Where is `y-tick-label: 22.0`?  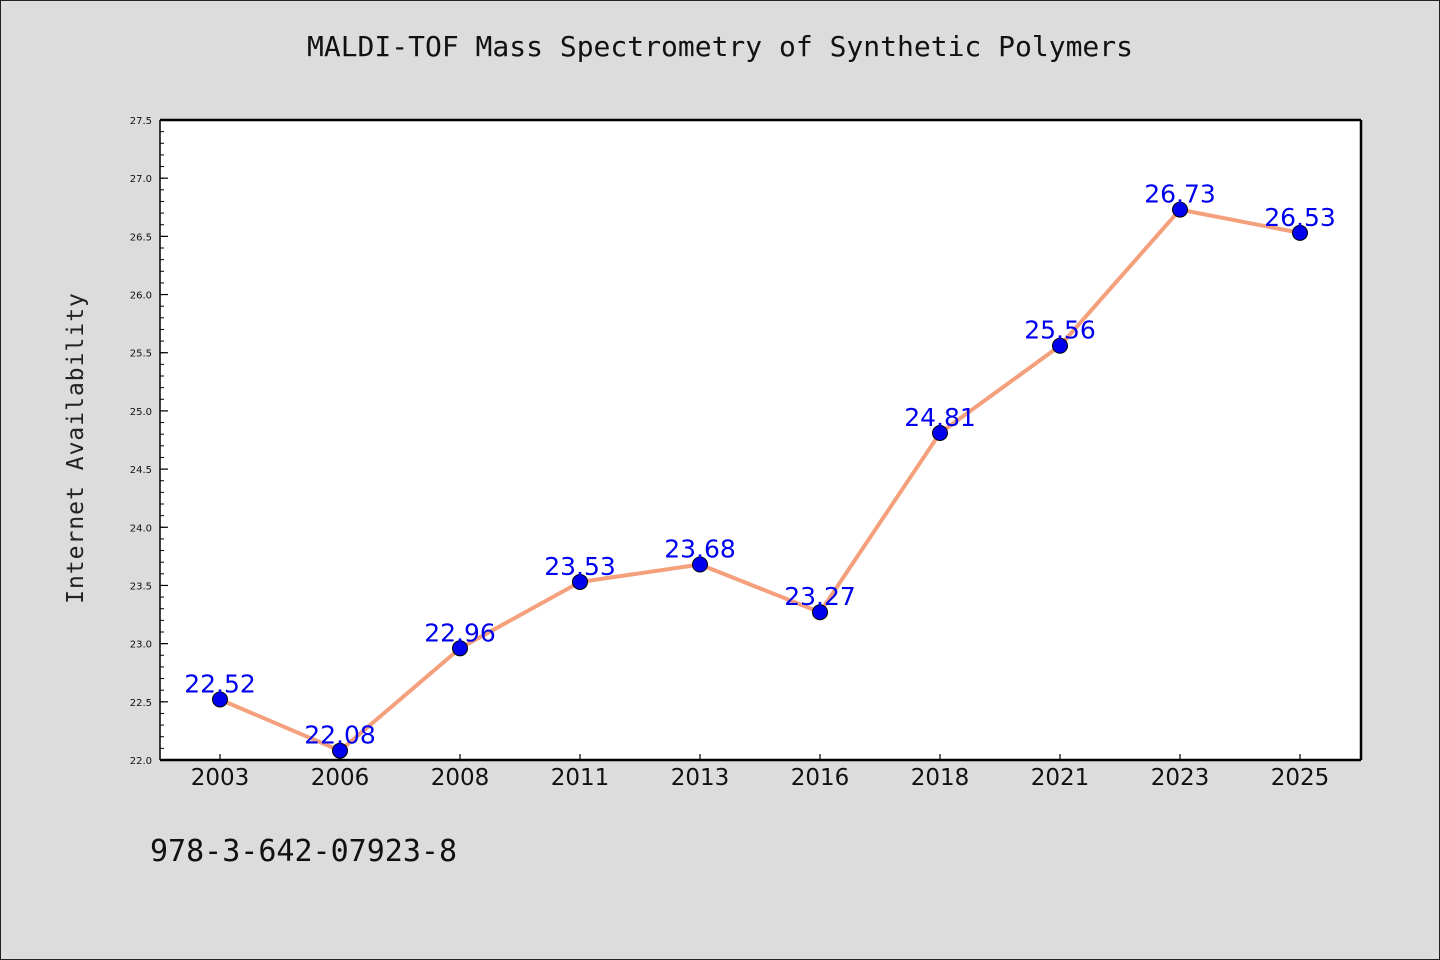
y-tick-label: 22.0 is located at coordinates (141, 761).